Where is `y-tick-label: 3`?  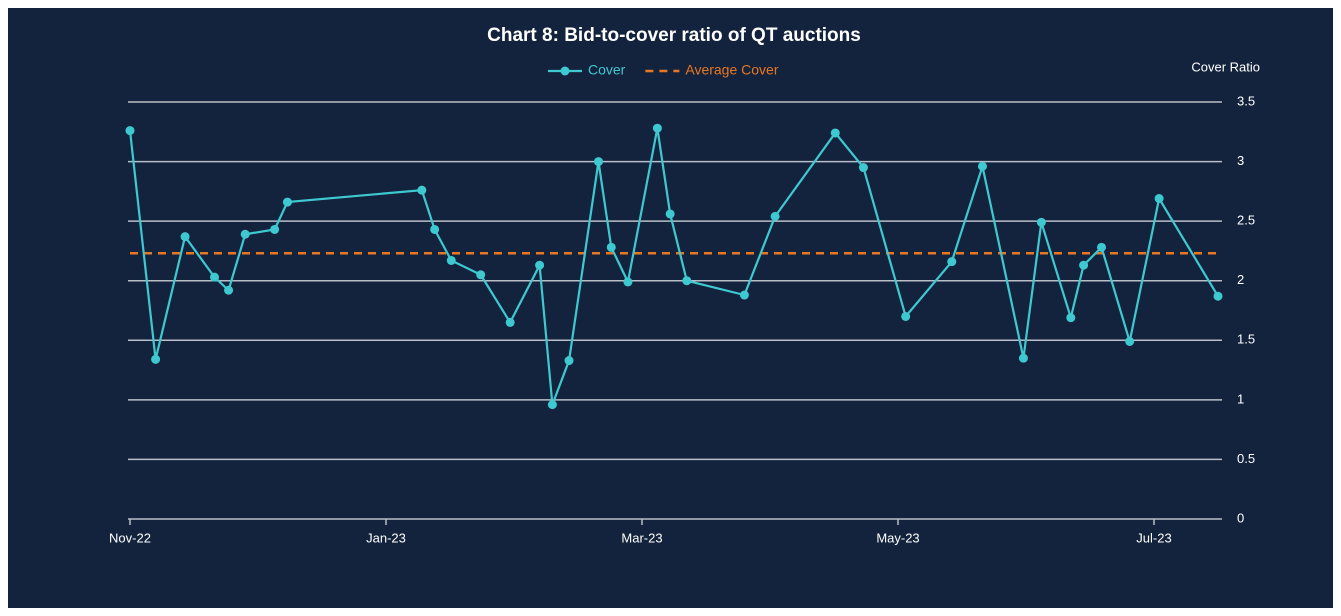
y-tick-label: 3 is located at coordinates (1240, 160).